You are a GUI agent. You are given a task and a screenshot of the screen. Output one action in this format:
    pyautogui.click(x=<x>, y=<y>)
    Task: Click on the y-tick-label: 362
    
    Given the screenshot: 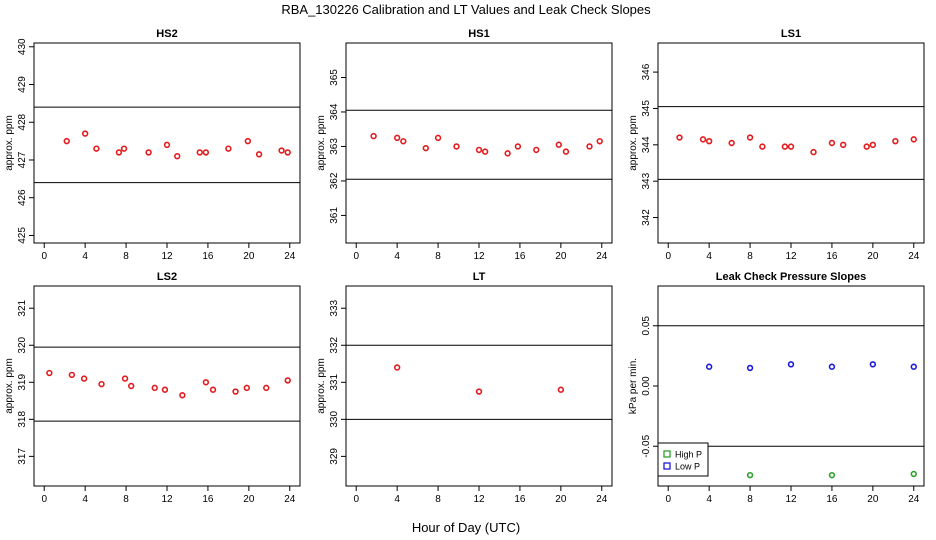 What is the action you would take?
    pyautogui.click(x=334, y=180)
    